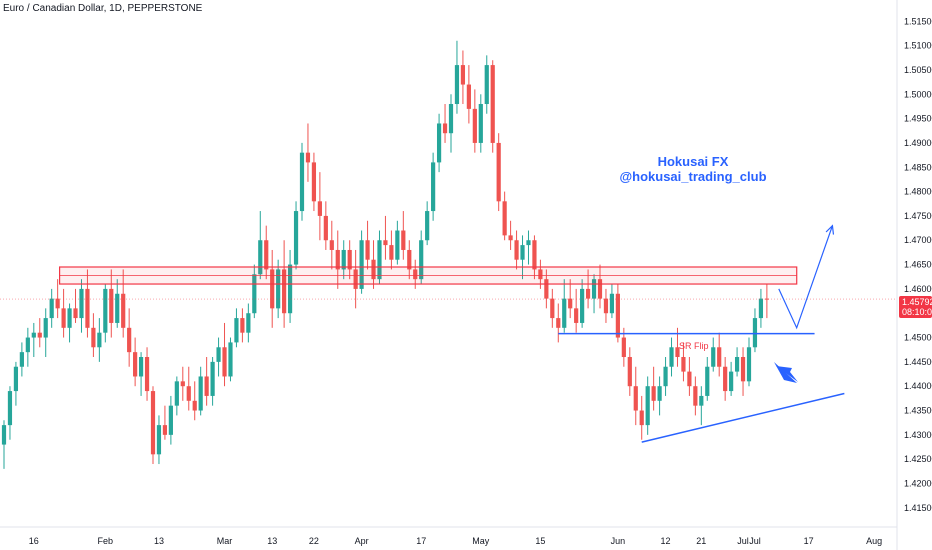  I want to click on time-tick-label: Mar, so click(225, 541).